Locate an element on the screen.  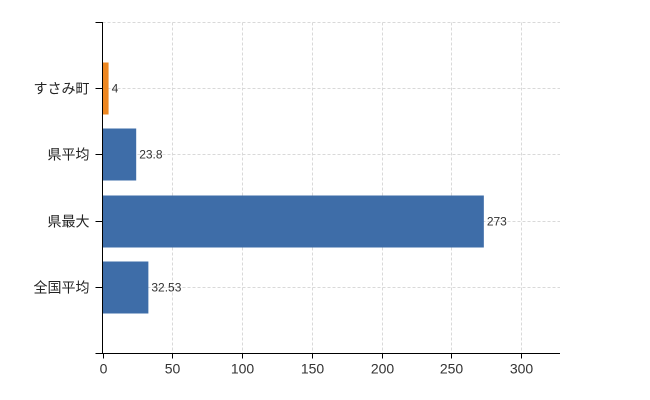
category-label: すさみ町 is located at coordinates (62, 89).